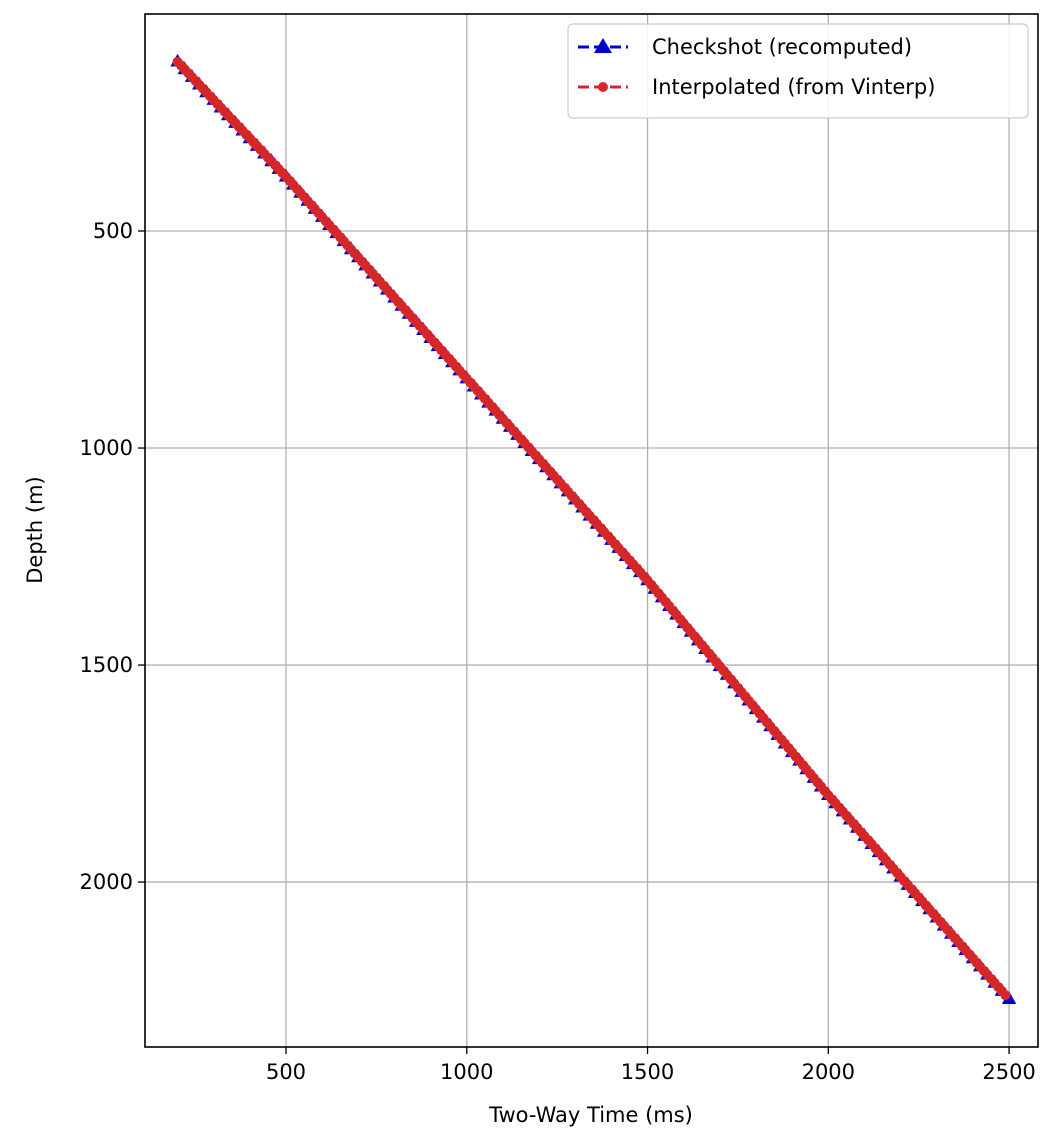 This screenshot has width=1040, height=1131. I want to click on legend-marker-circle, so click(603, 87).